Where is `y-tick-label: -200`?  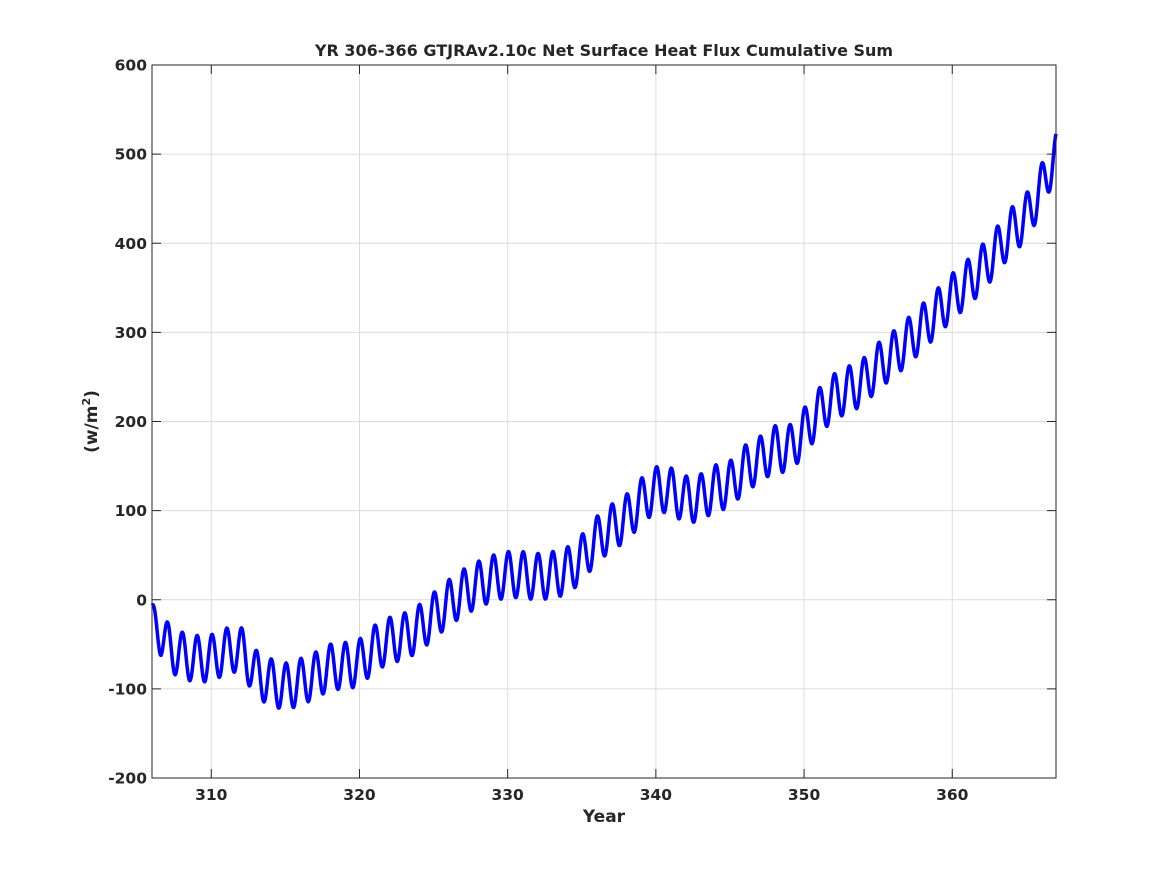
y-tick-label: -200 is located at coordinates (127, 779).